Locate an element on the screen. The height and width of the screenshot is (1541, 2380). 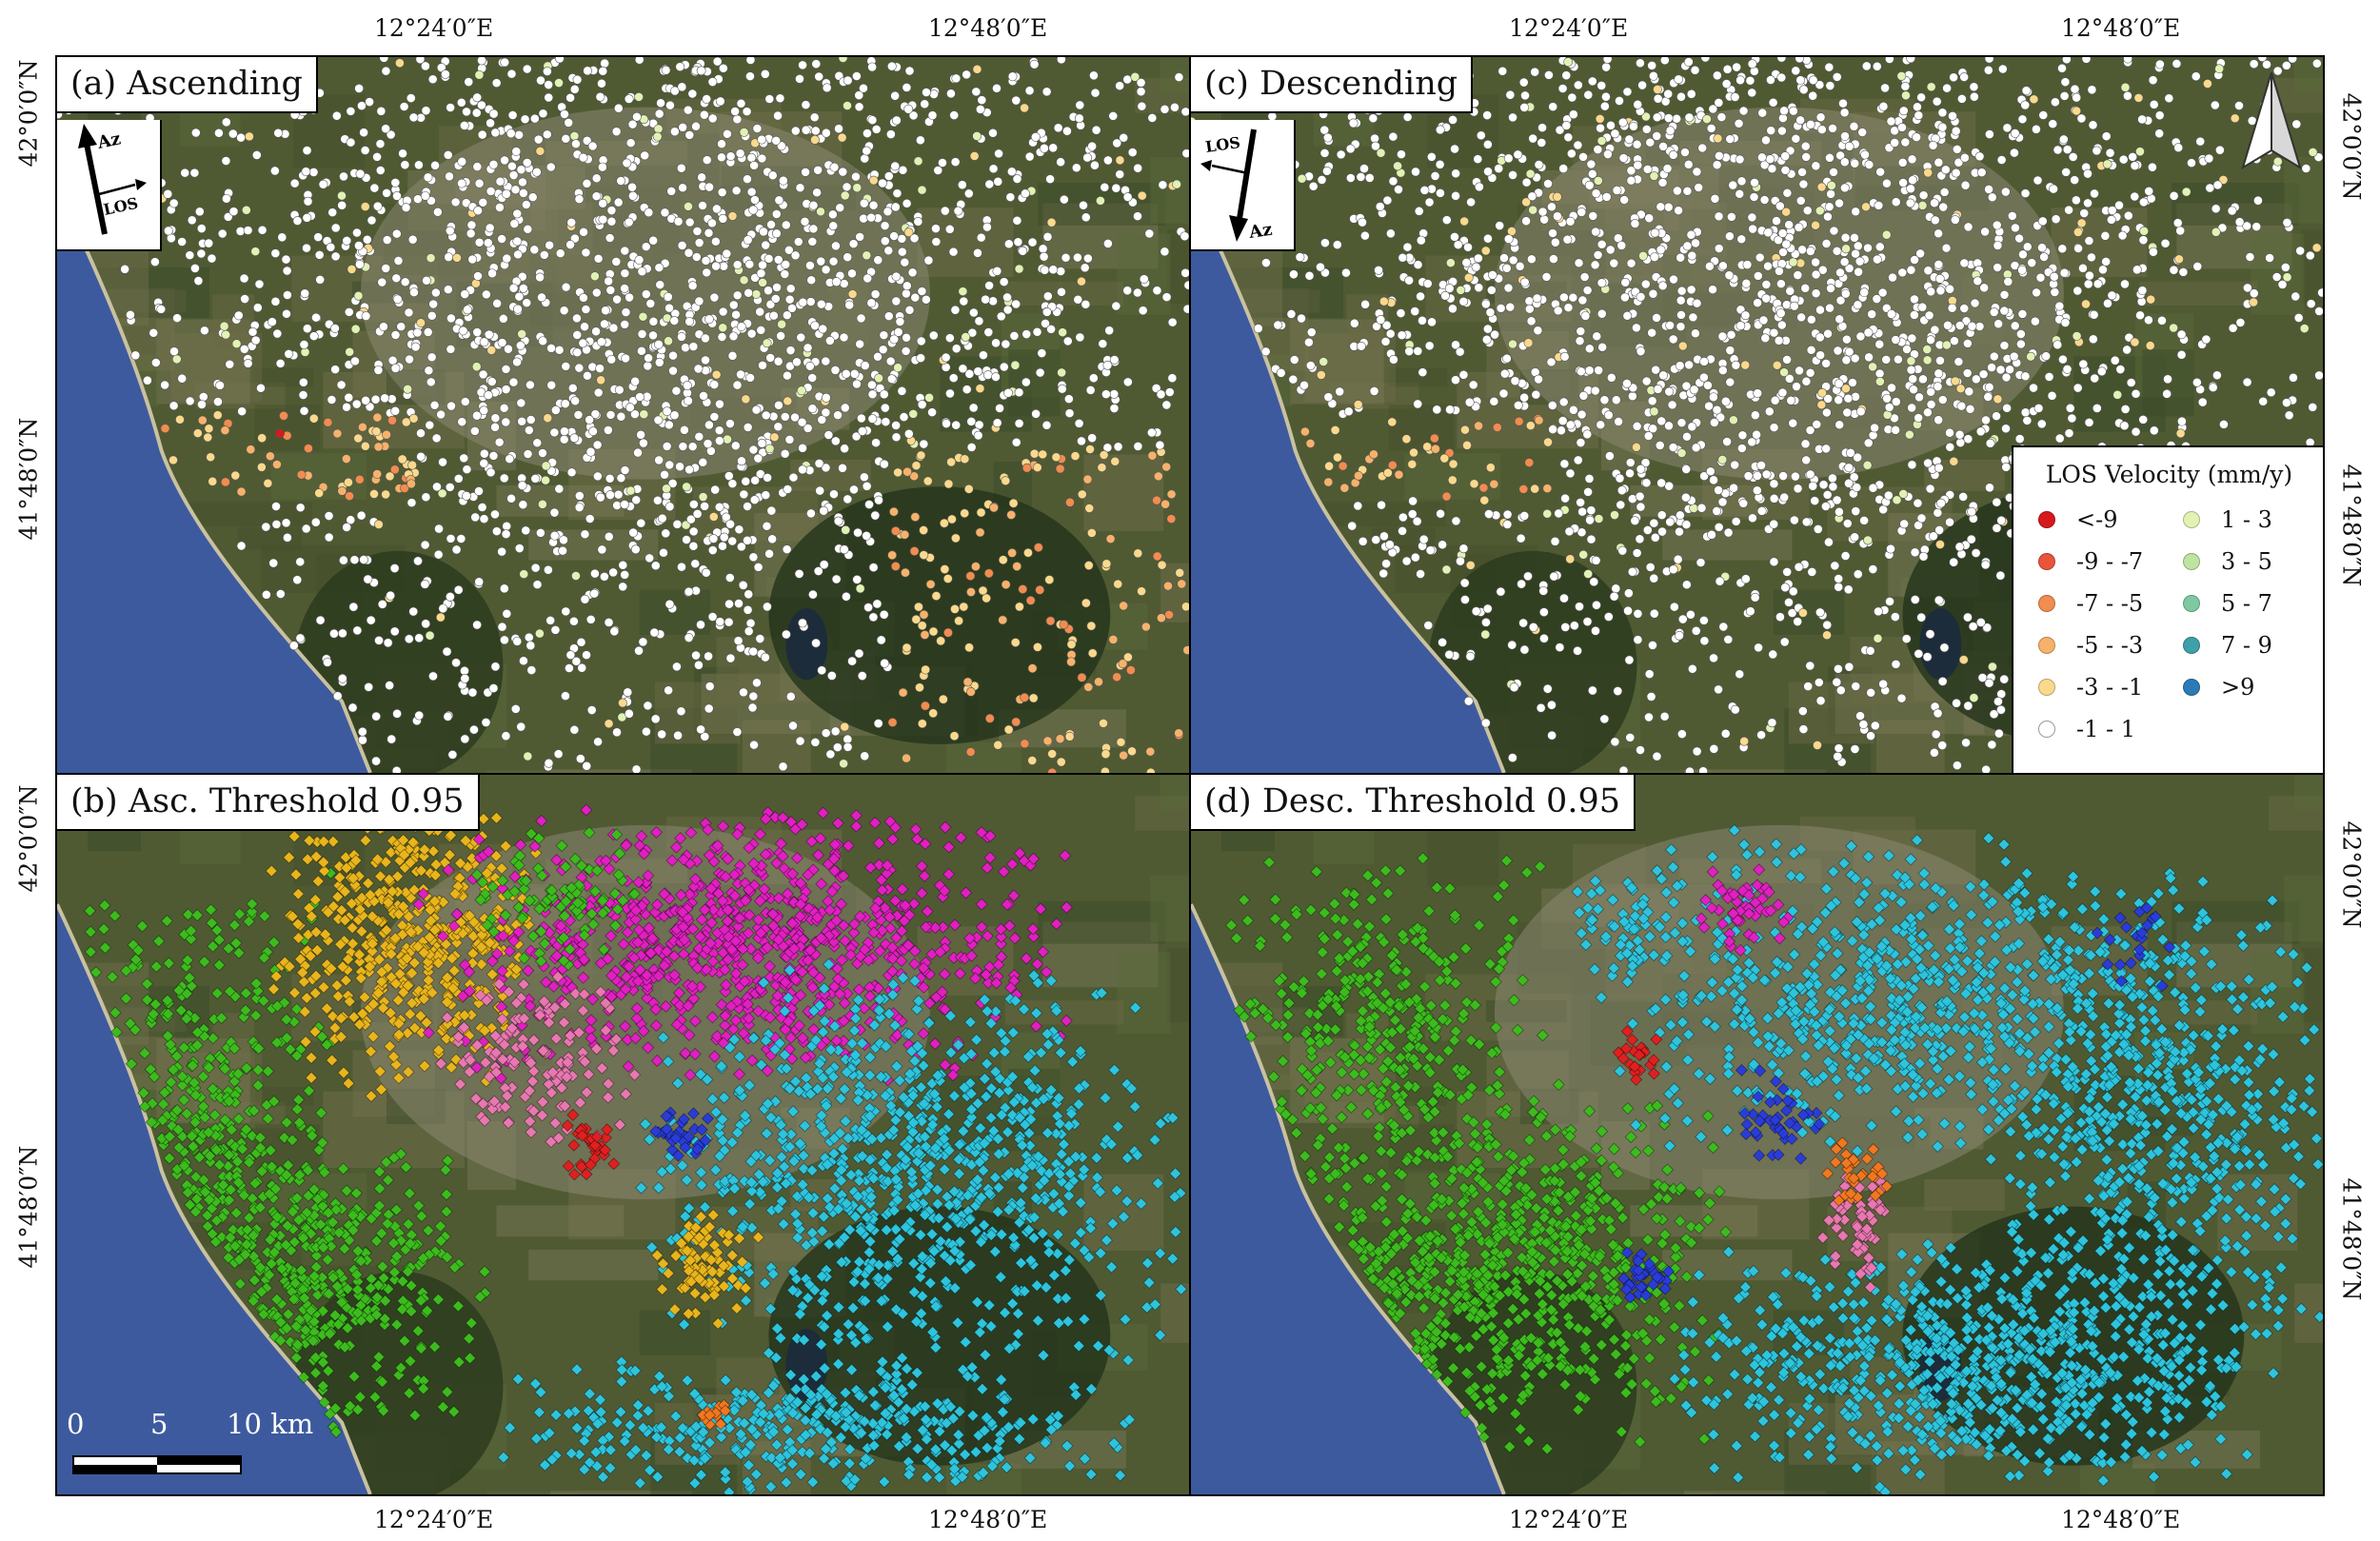
field-patch is located at coordinates (533, 1493).